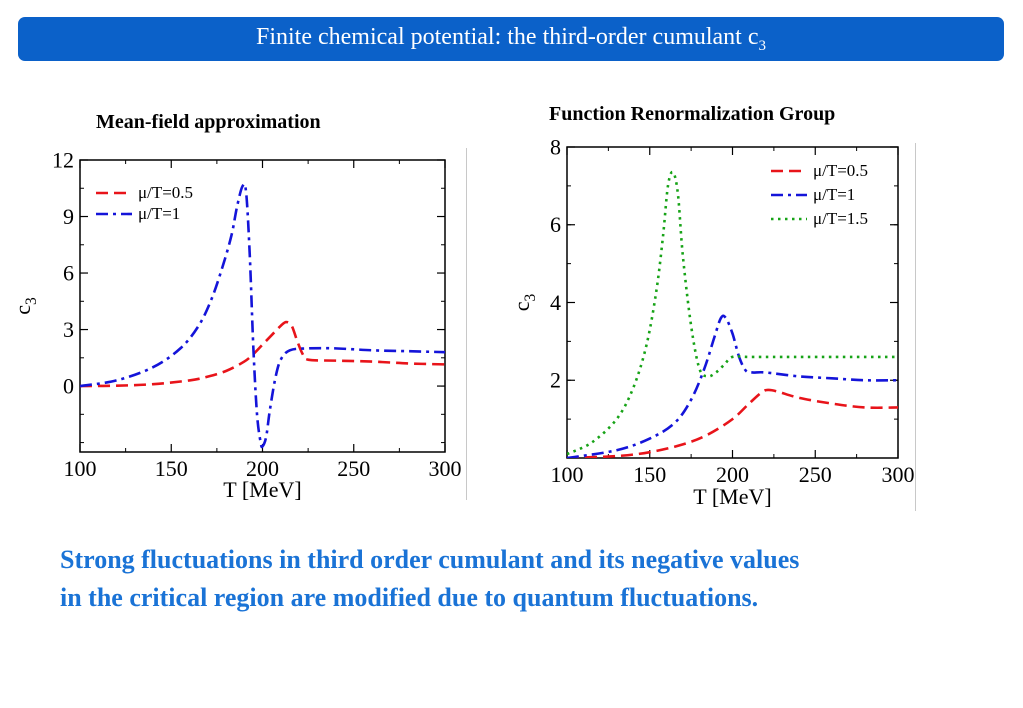 This screenshot has height=708, width=1023. What do you see at coordinates (915, 327) in the screenshot?
I see `right-panel-divider` at bounding box center [915, 327].